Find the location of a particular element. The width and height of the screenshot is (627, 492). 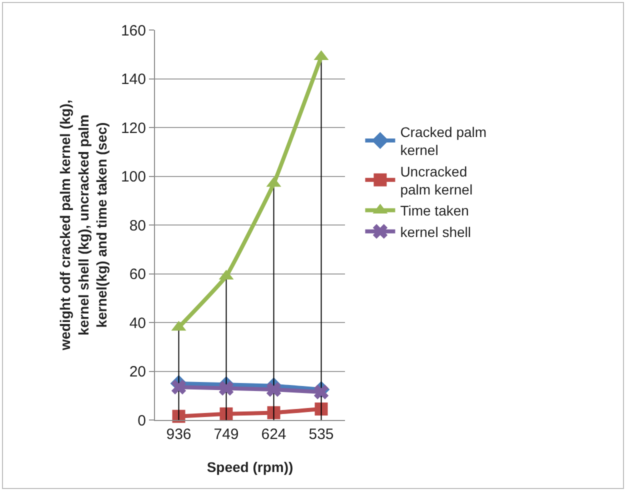

y-tick-label: 0 is located at coordinates (142, 421).